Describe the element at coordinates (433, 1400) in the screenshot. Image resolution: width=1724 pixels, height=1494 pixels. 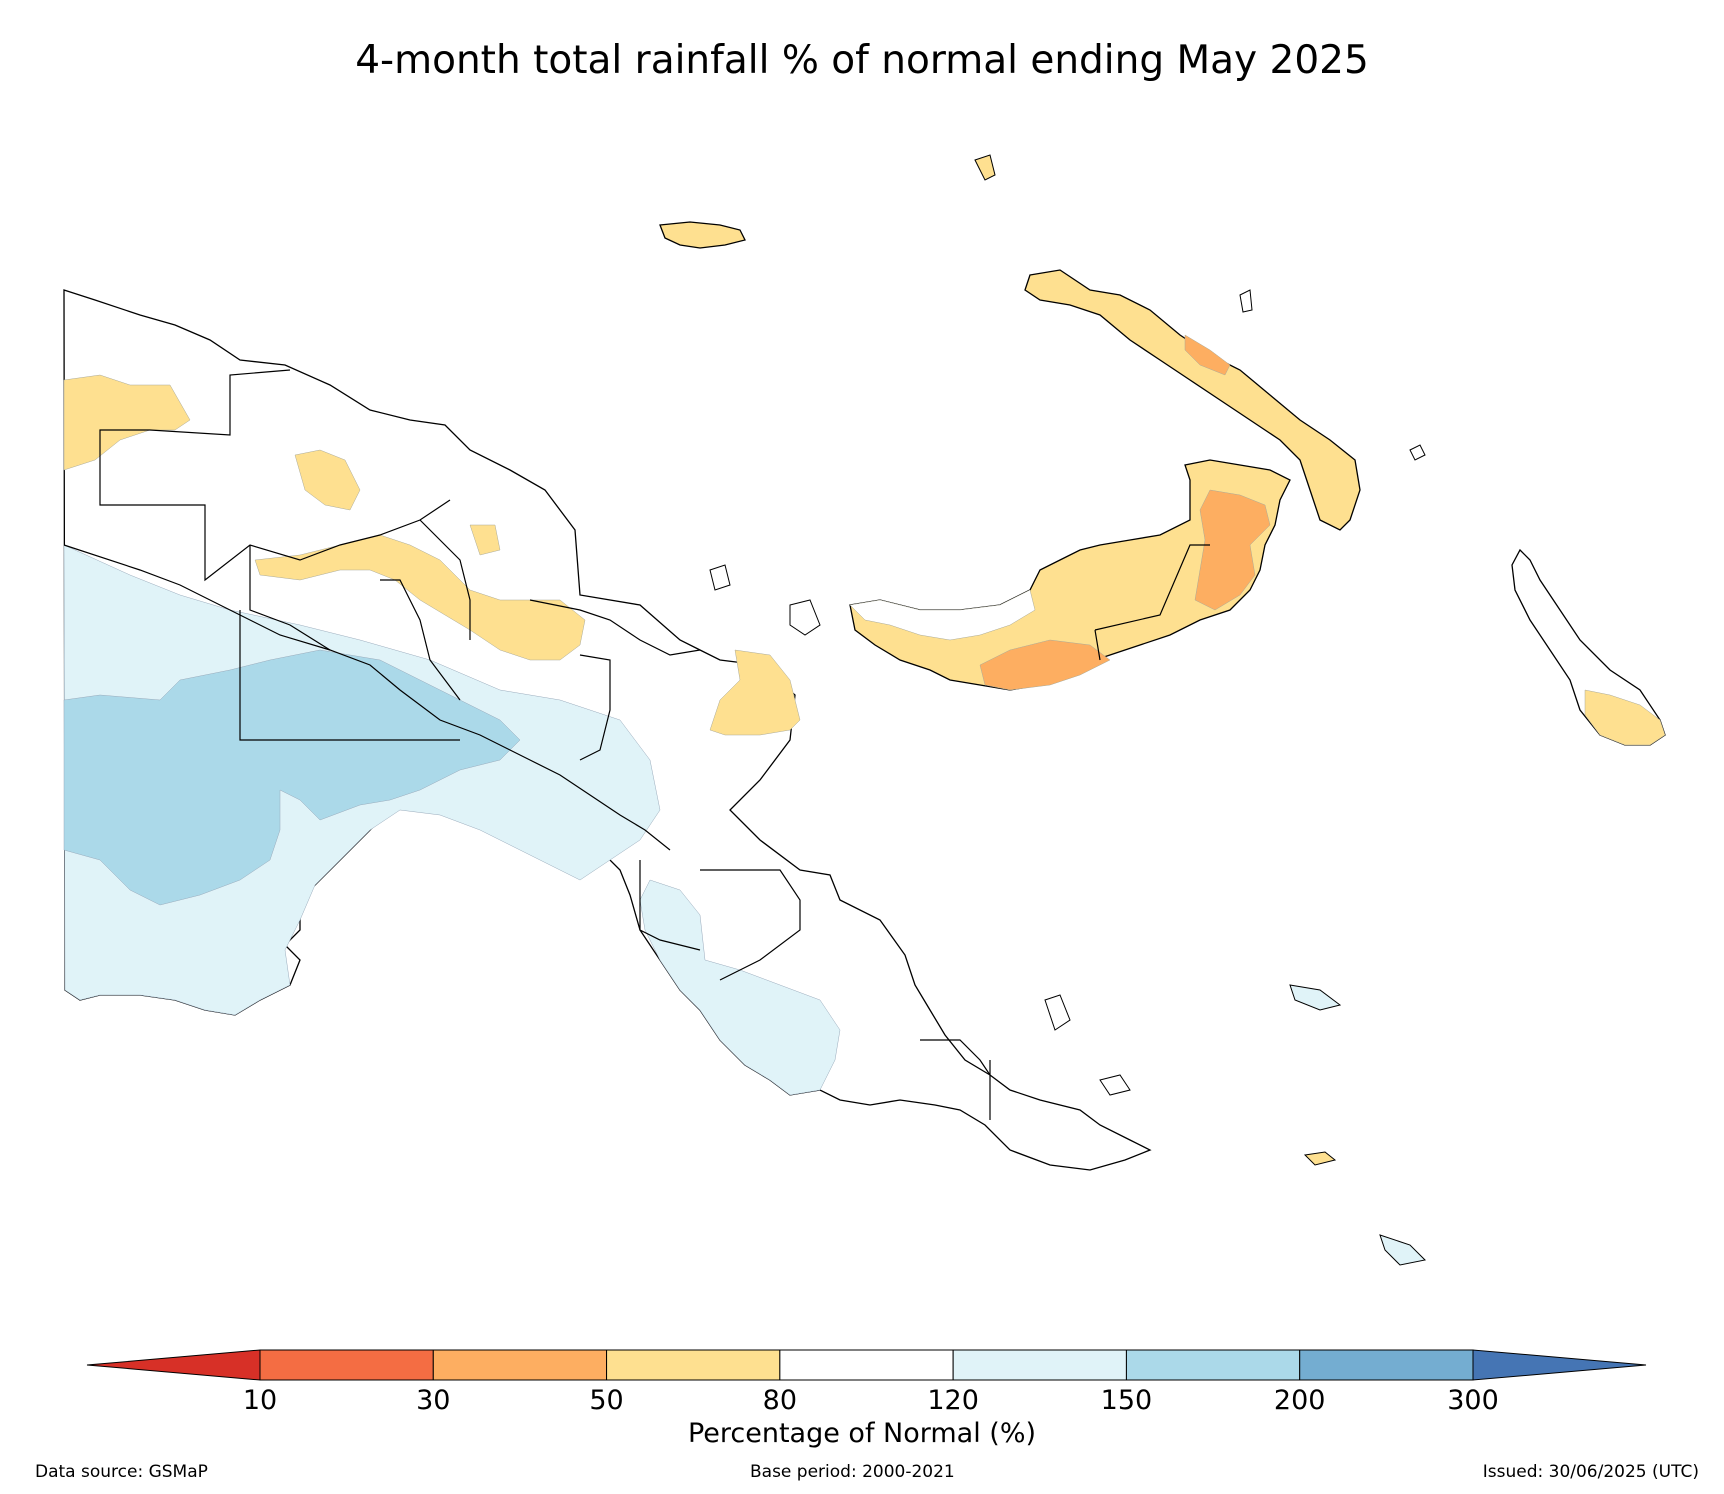
I see `colorbar-tick-label: 30` at that location.